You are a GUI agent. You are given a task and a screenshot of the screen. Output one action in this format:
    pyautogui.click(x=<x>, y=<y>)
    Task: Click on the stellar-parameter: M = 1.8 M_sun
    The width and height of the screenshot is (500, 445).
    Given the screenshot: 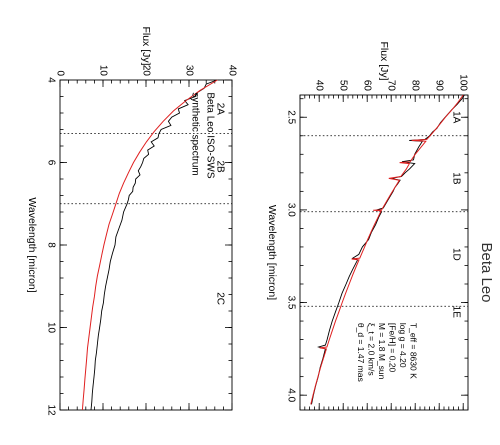 What is the action you would take?
    pyautogui.click(x=382, y=351)
    